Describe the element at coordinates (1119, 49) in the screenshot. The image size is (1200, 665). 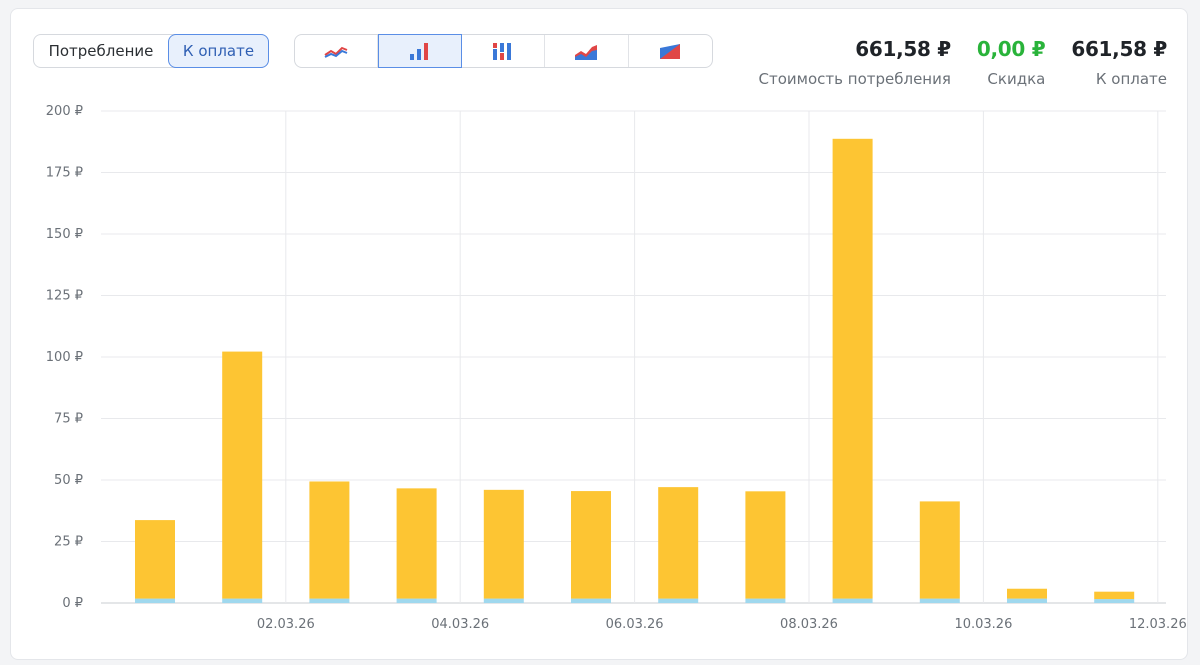
I see `to-pay-value: 661,58 ₽` at that location.